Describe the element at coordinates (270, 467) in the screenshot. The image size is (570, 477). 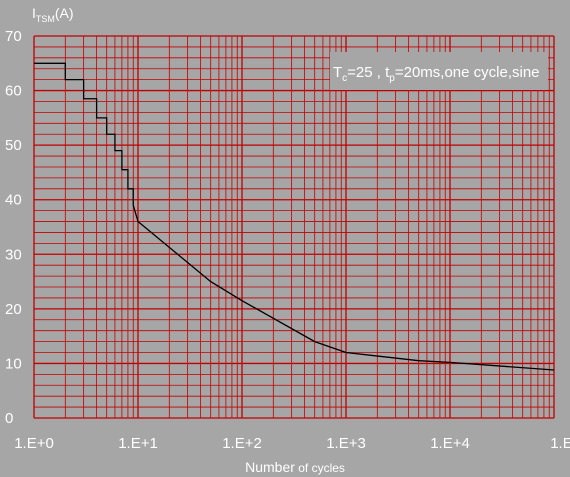
I see `x-axis-label-main: Number` at that location.